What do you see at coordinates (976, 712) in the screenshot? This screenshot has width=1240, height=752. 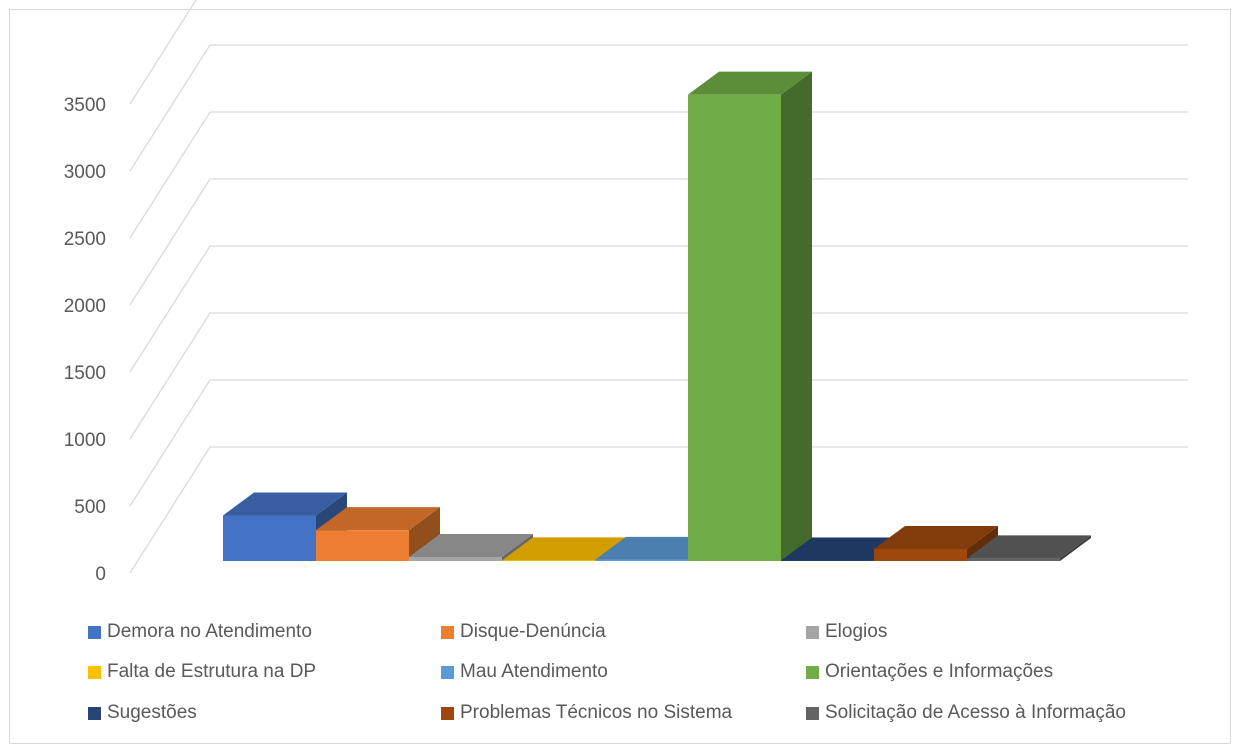 I see `legend-label: Solicitação de Acesso à Informação` at bounding box center [976, 712].